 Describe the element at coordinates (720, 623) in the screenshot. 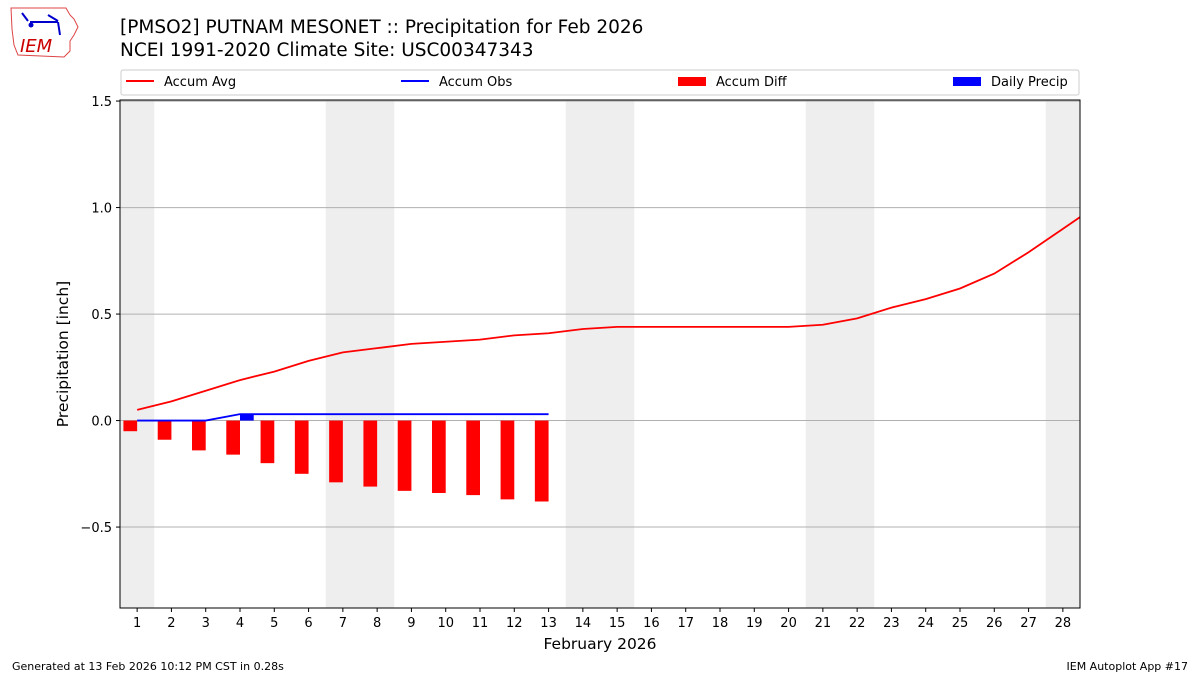

I see `x-tick-label: 18` at that location.